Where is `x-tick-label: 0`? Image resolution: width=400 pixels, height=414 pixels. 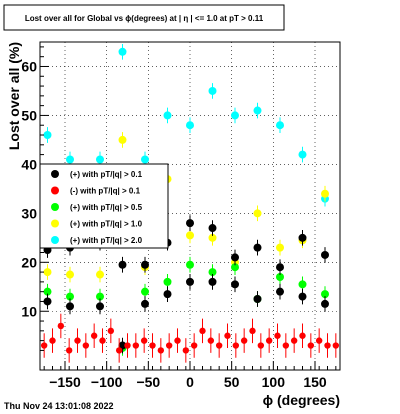
x-tick-label: 0 is located at coordinates (190, 382).